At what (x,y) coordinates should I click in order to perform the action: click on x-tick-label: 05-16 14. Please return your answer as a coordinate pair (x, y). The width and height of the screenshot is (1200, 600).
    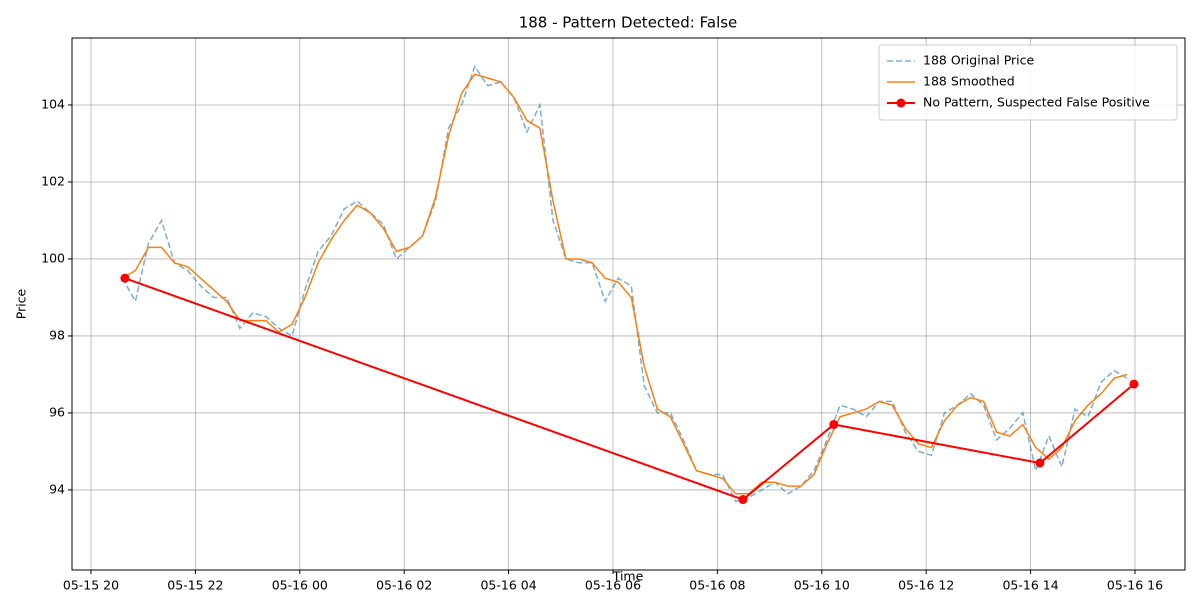
    Looking at the image, I should click on (1030, 585).